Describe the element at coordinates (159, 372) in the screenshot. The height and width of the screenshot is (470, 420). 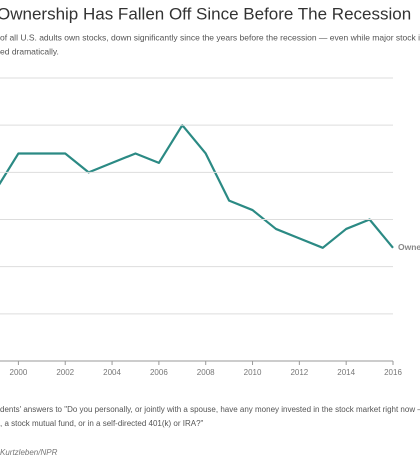
I see `x-tick-label: 2006` at that location.